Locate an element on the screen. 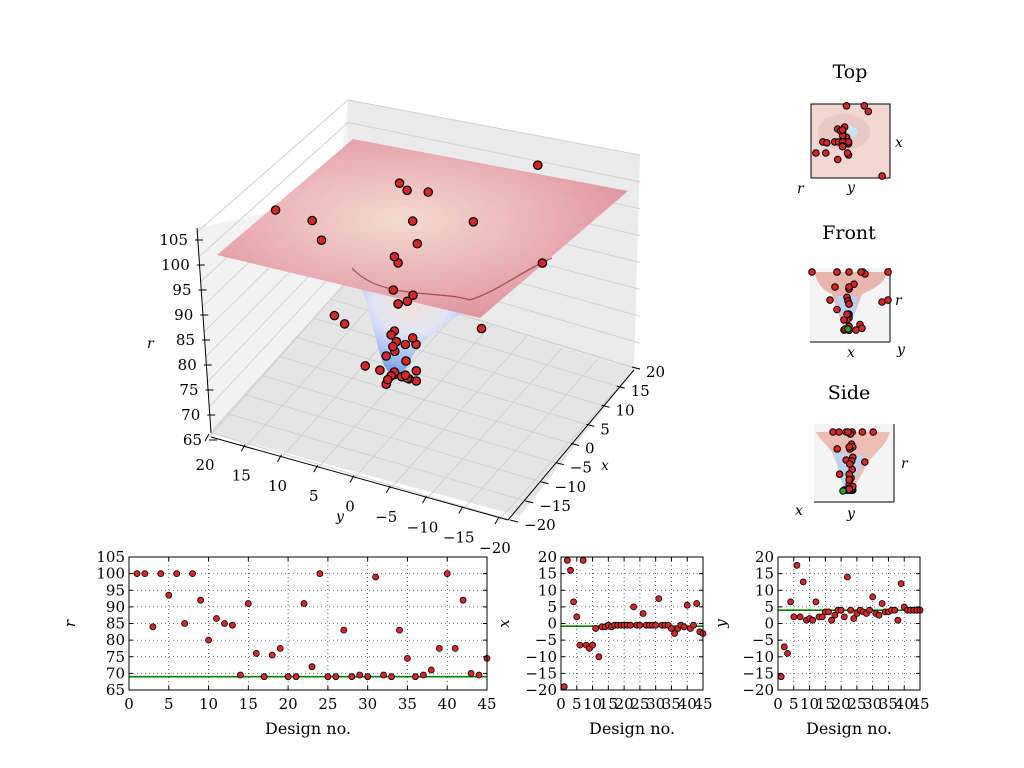 The width and height of the screenshot is (1024, 768). x-tick-label: 15 is located at coordinates (608, 704).